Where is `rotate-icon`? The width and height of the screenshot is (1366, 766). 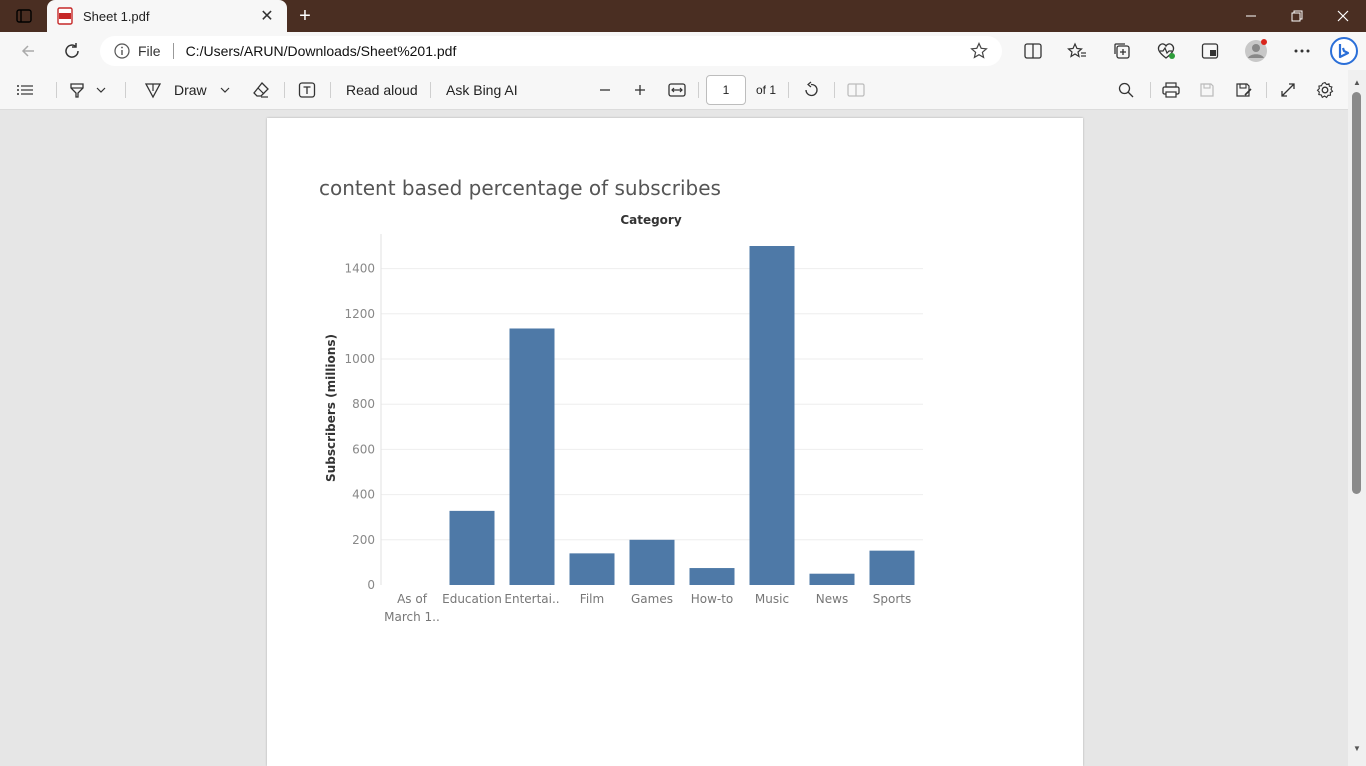
rotate-icon is located at coordinates (811, 89).